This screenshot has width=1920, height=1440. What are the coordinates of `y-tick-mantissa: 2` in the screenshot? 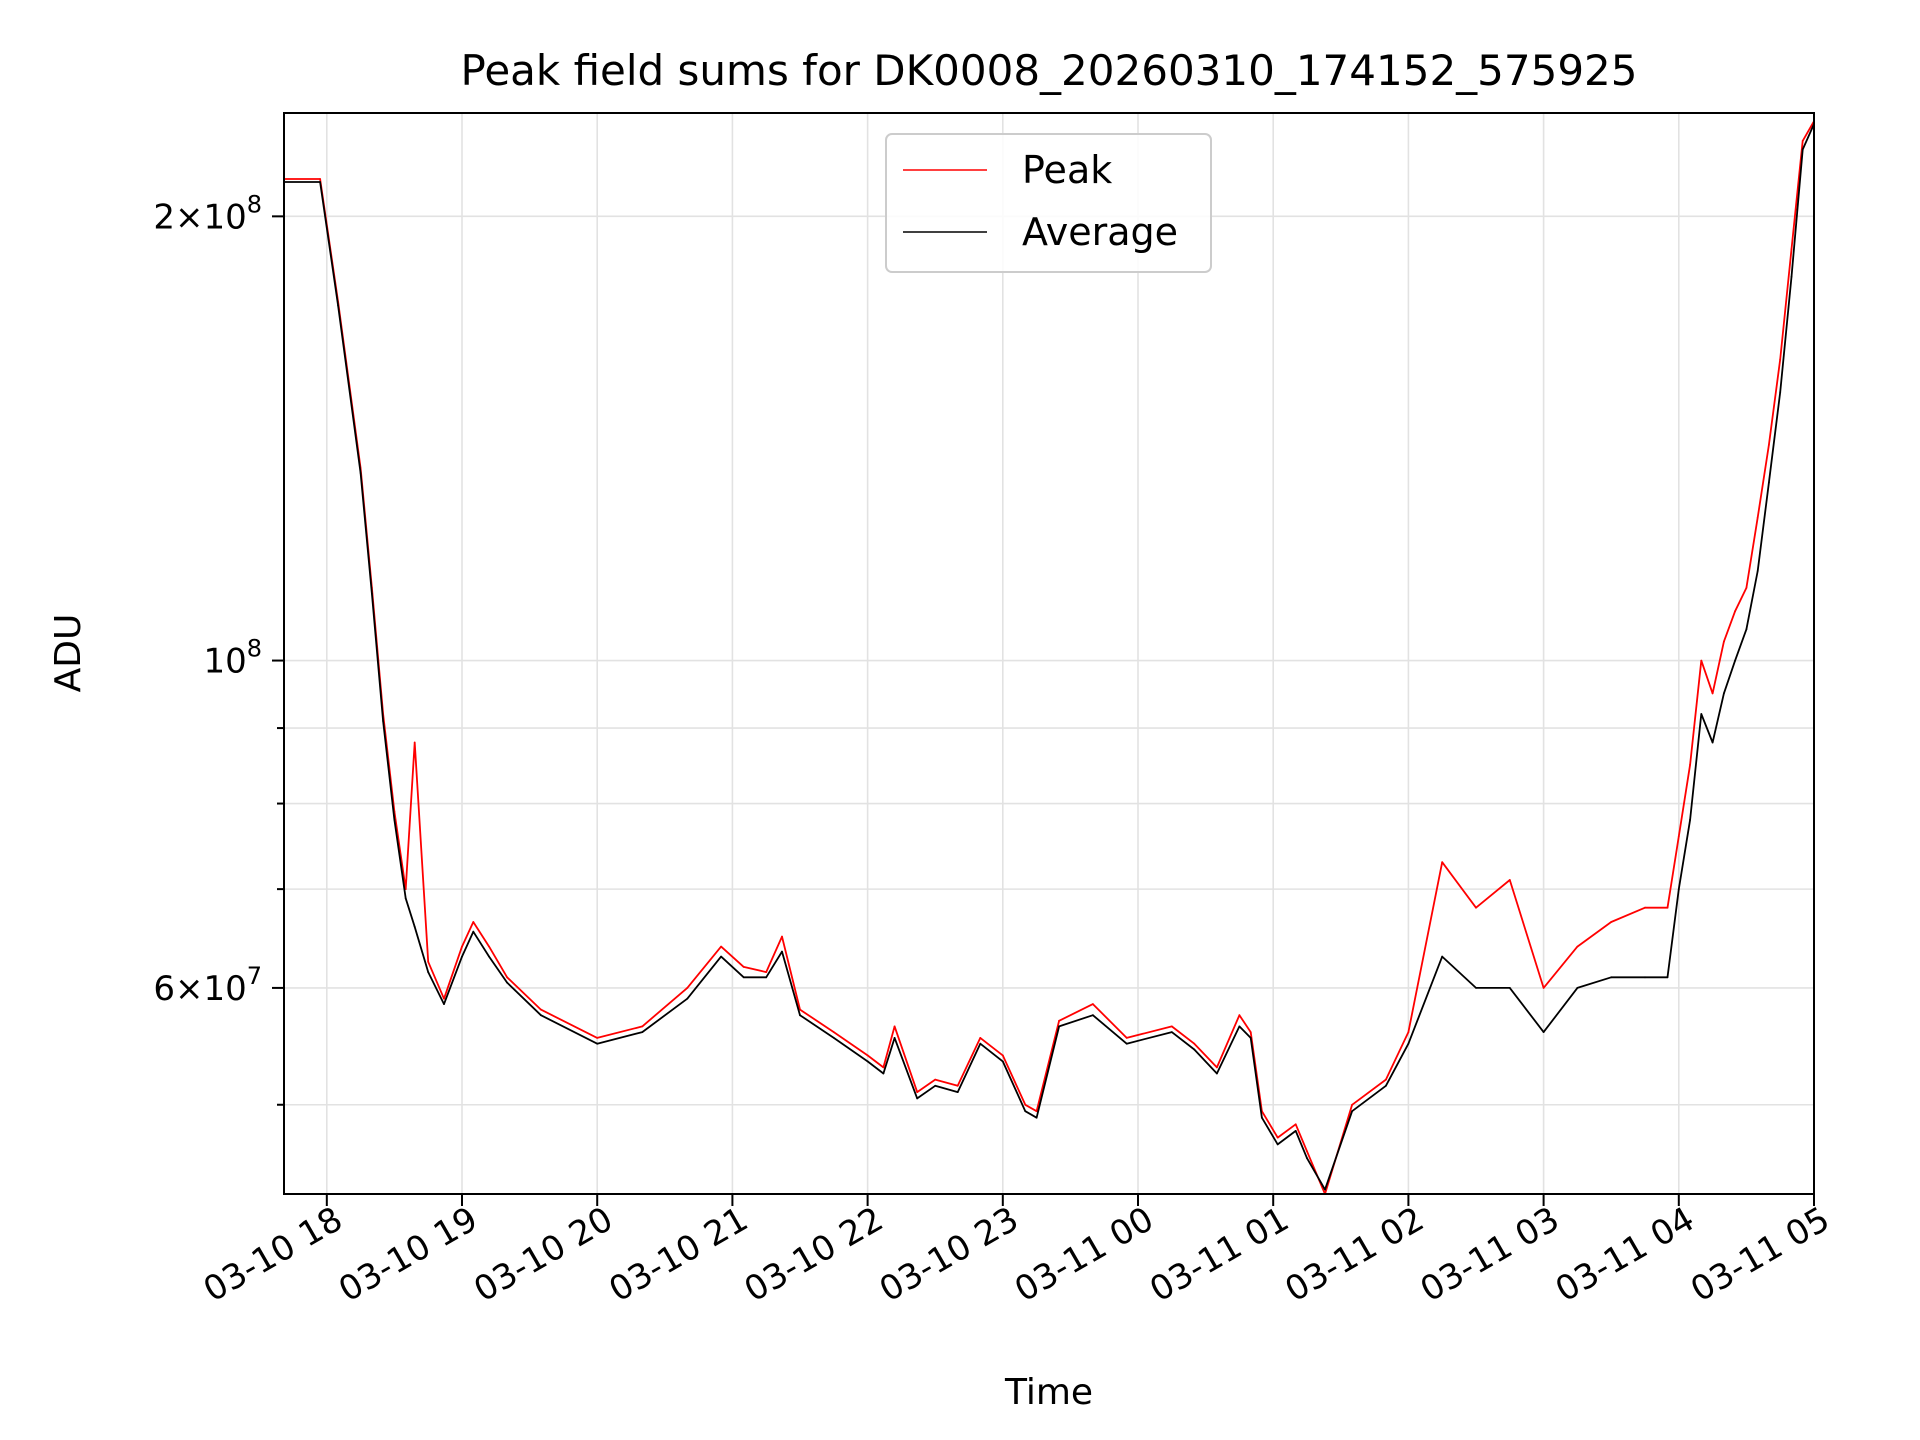 It's located at (164, 217).